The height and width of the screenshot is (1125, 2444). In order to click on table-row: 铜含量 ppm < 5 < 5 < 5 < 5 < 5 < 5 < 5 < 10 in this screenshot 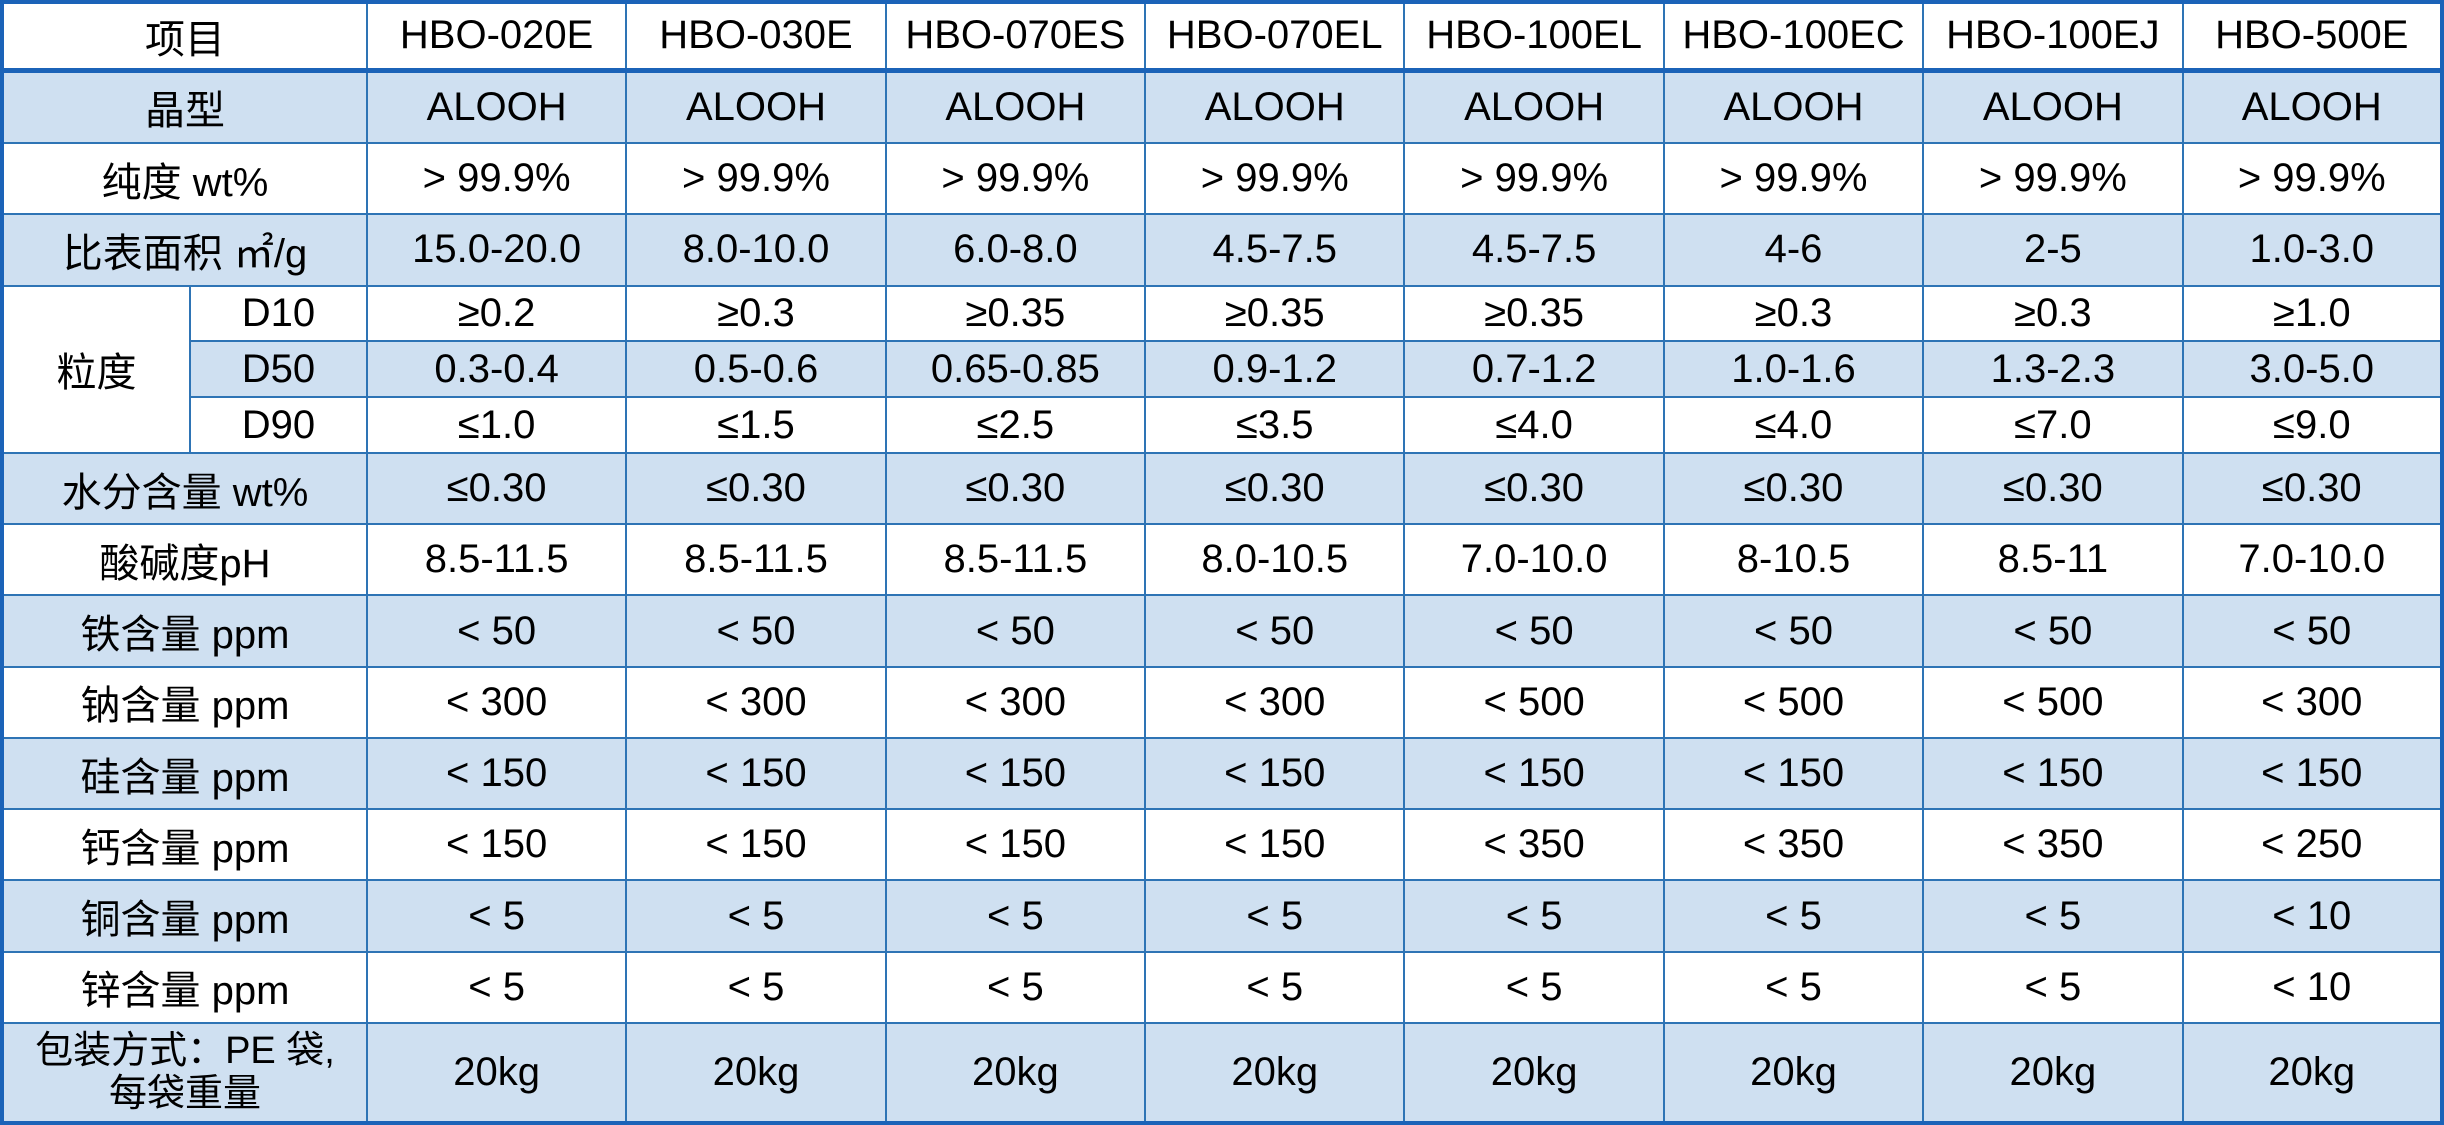, I will do `click(1222, 916)`.